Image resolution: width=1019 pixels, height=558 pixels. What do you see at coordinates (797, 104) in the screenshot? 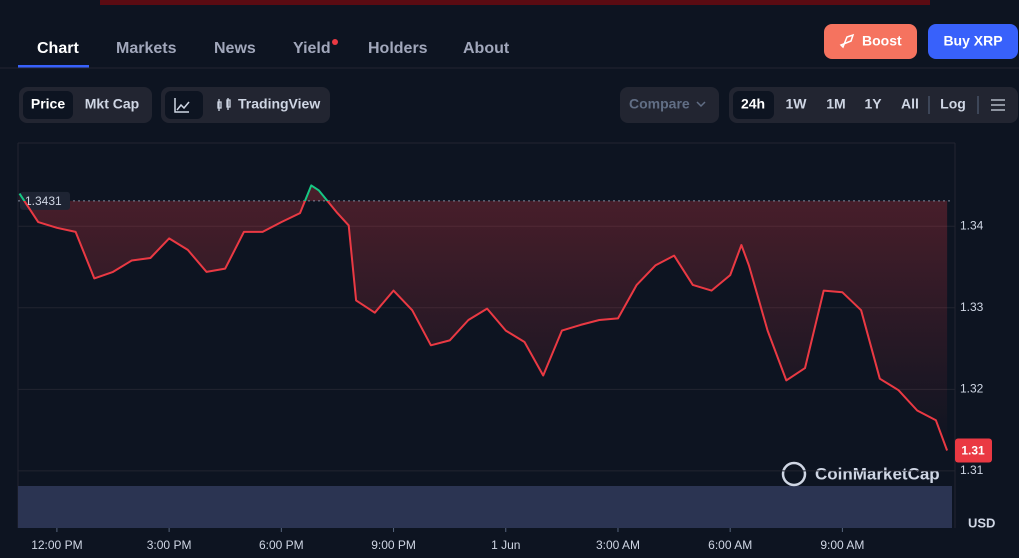
I see `range-option: 1W` at bounding box center [797, 104].